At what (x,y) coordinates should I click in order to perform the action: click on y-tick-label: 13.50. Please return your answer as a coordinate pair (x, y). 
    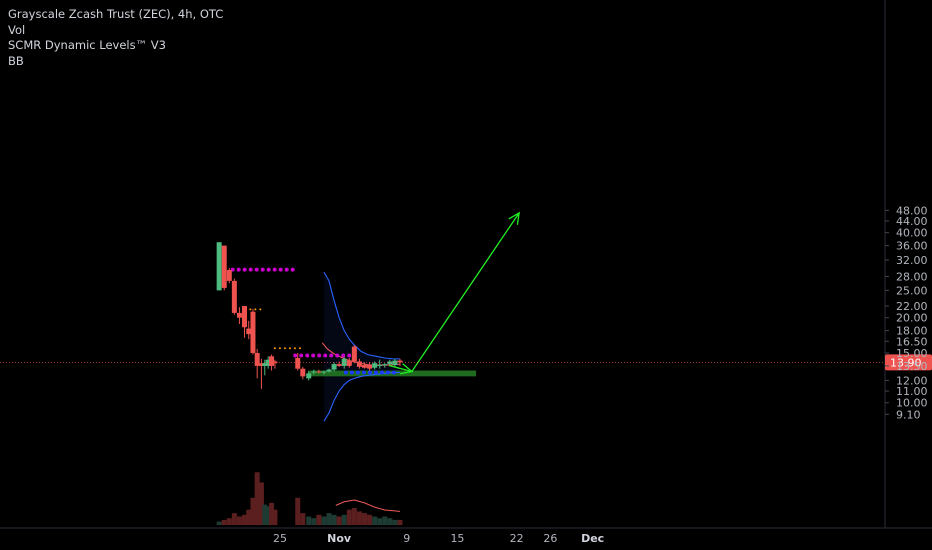
    Looking at the image, I should click on (912, 366).